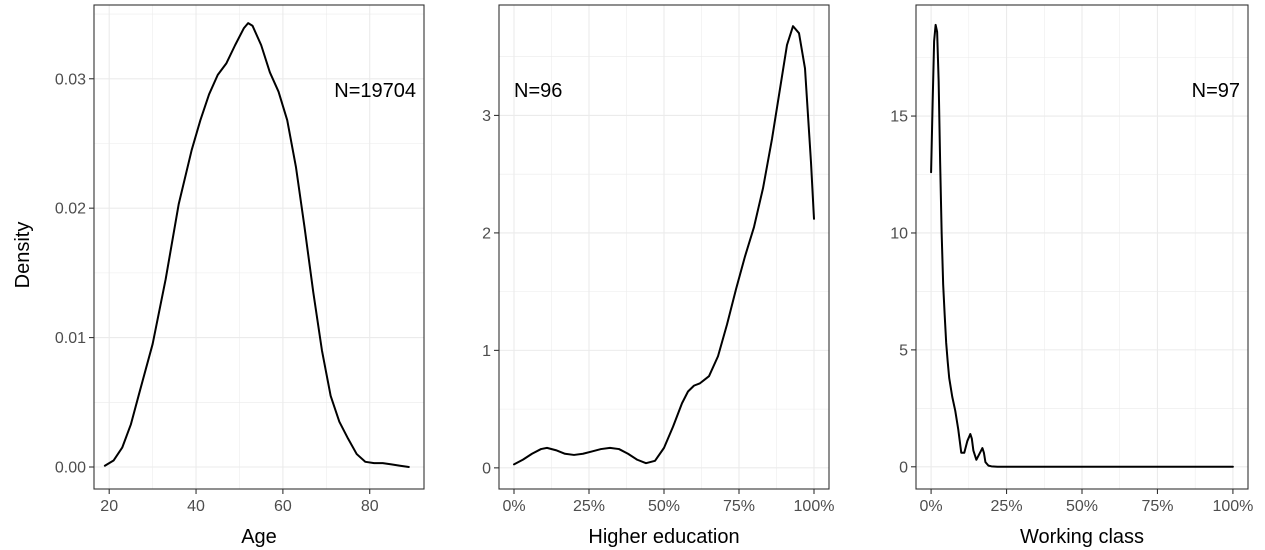  Describe the element at coordinates (70, 209) in the screenshot. I see `y-tick-label: 0.02` at that location.